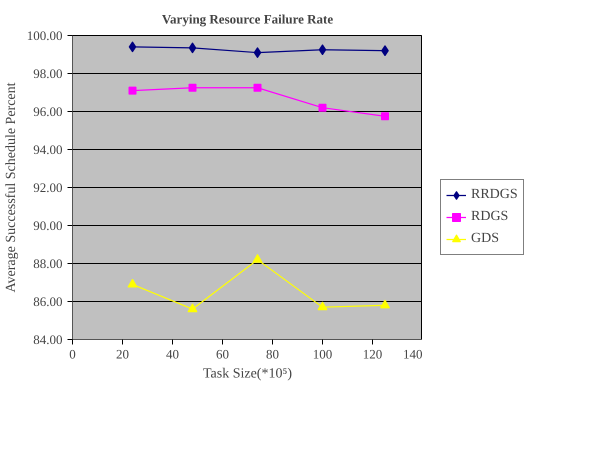  What do you see at coordinates (122, 354) in the screenshot?
I see `x-tick-label: 20` at bounding box center [122, 354].